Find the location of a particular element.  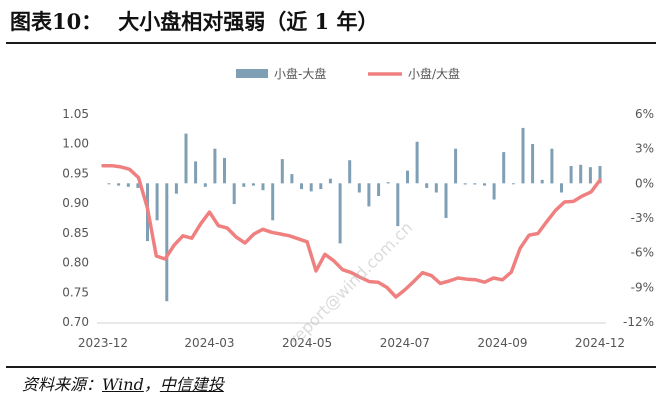

chart-title: 图表10： 大小盘相对强弱（近 1 年） is located at coordinates (194, 21).